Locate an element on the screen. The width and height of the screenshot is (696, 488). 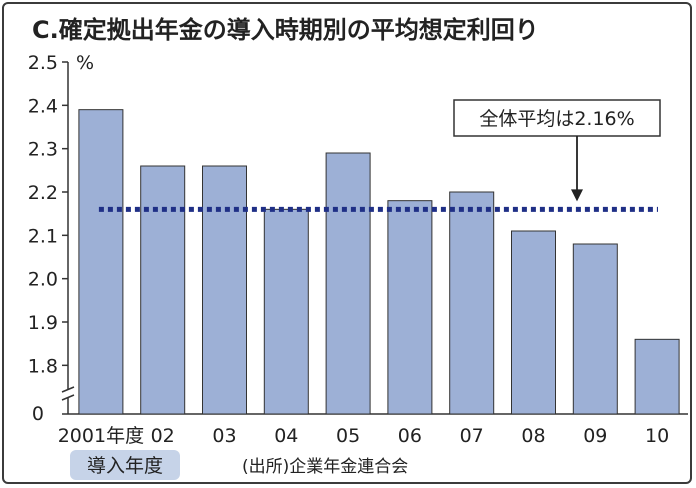
x-tick-label: 08 is located at coordinates (533, 436).